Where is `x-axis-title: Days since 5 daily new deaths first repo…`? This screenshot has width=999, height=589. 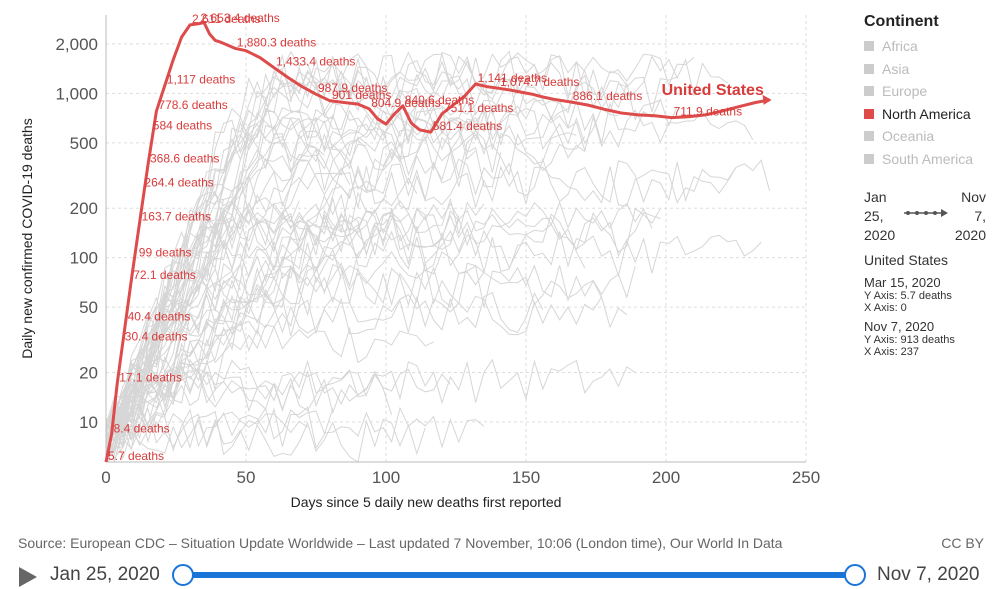
x-axis-title: Days since 5 daily new deaths first repo… is located at coordinates (426, 502).